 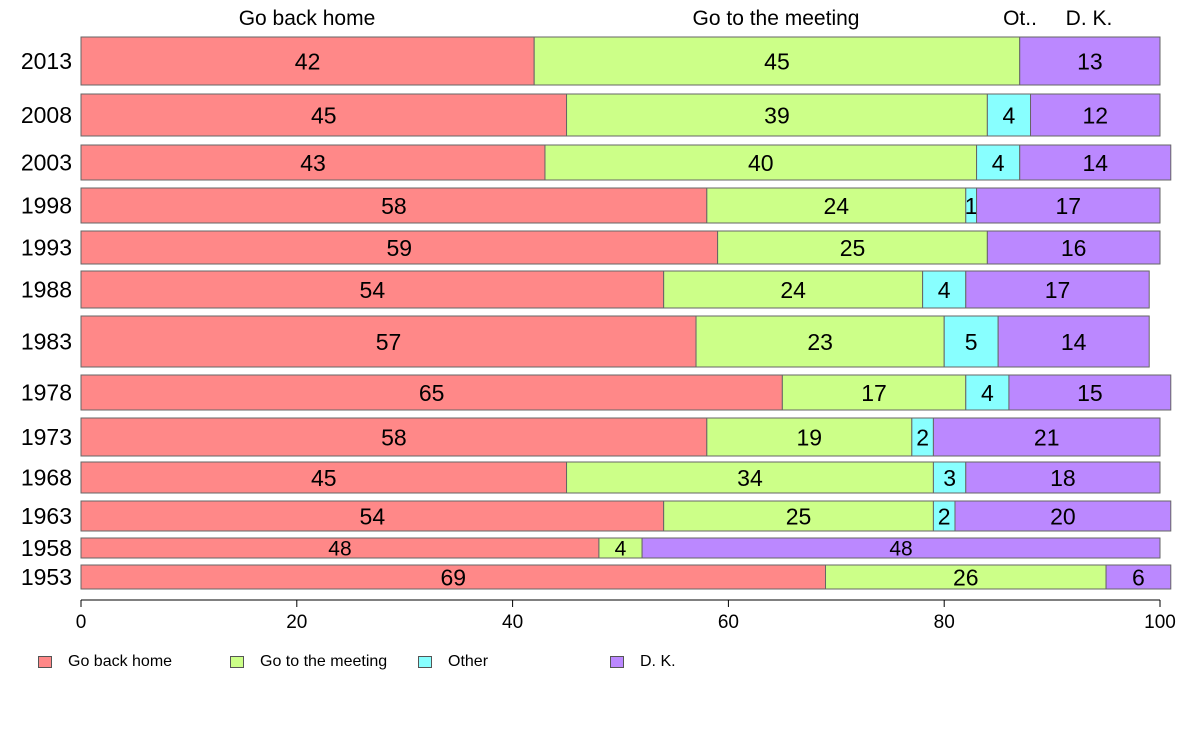 I want to click on bar-go-back-home-1968, so click(x=324, y=477).